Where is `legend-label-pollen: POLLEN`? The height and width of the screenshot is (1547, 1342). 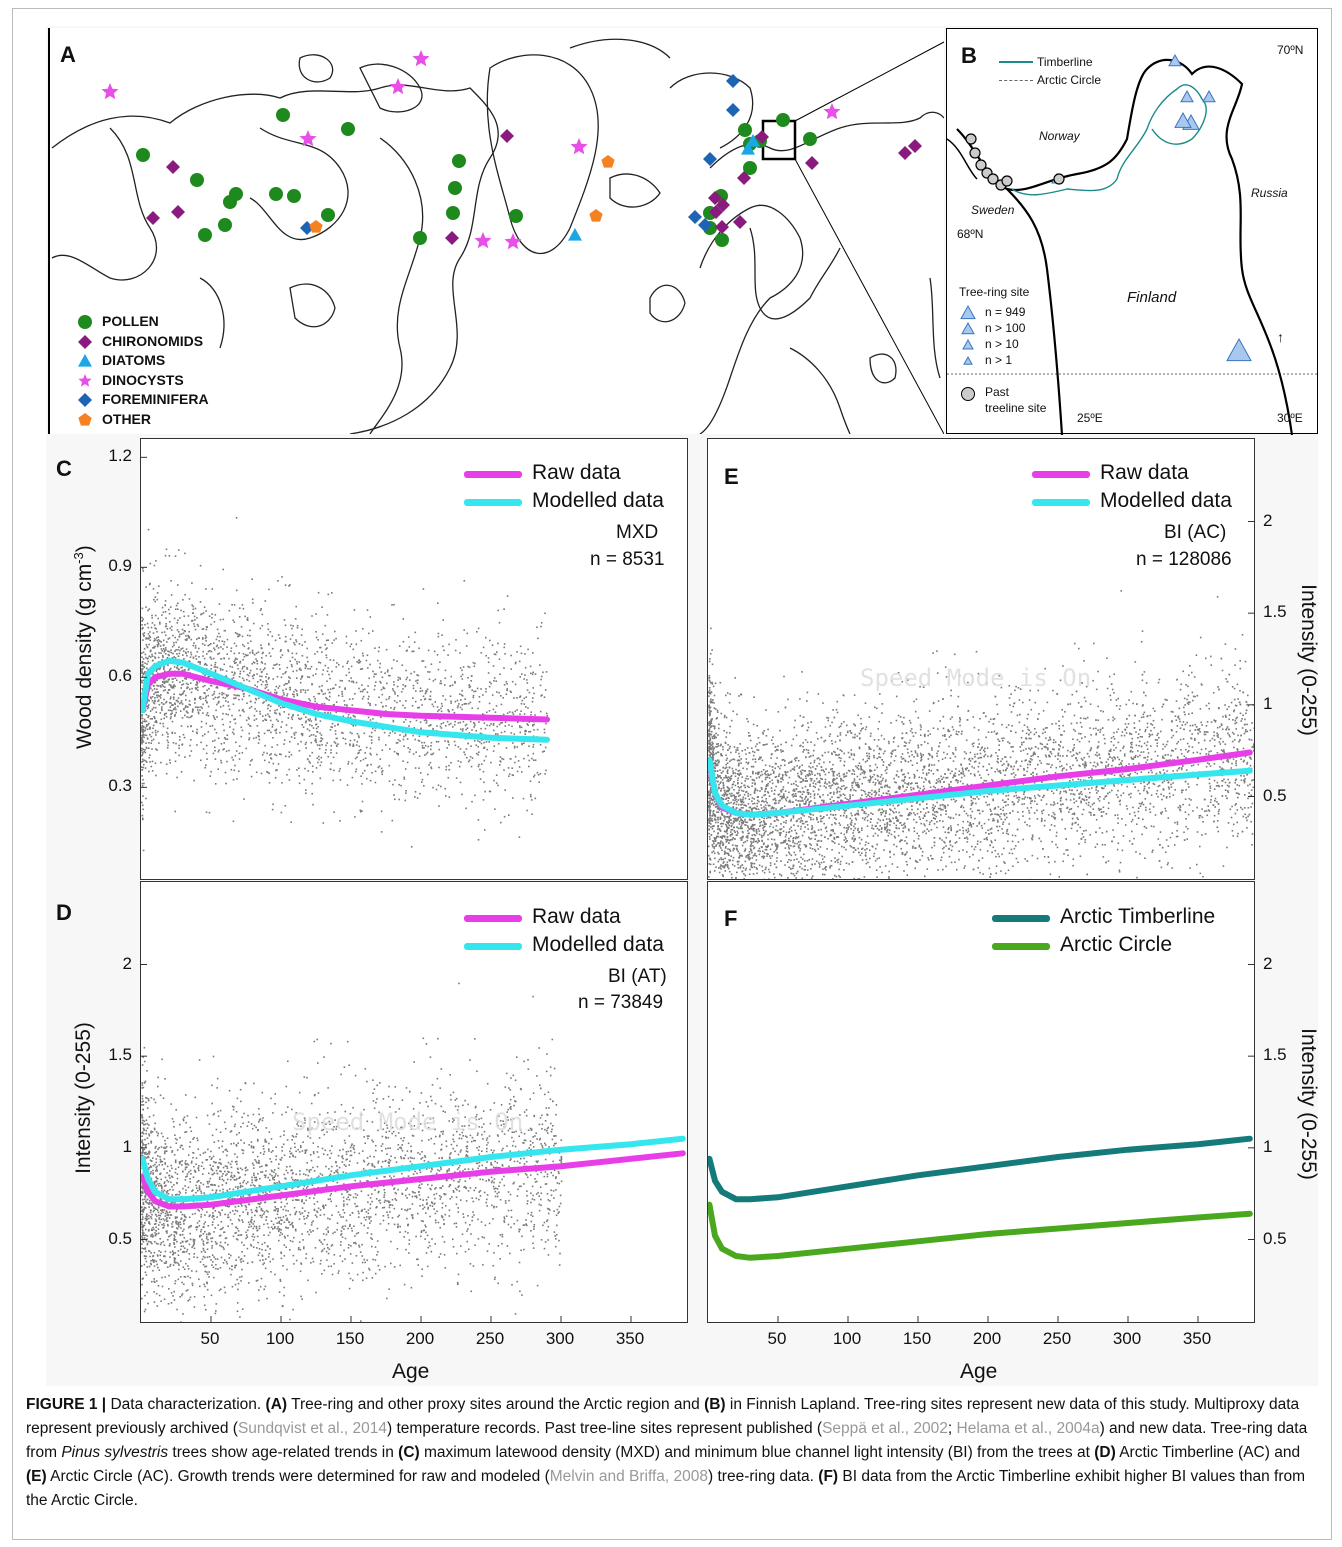
legend-label-pollen: POLLEN is located at coordinates (130, 321).